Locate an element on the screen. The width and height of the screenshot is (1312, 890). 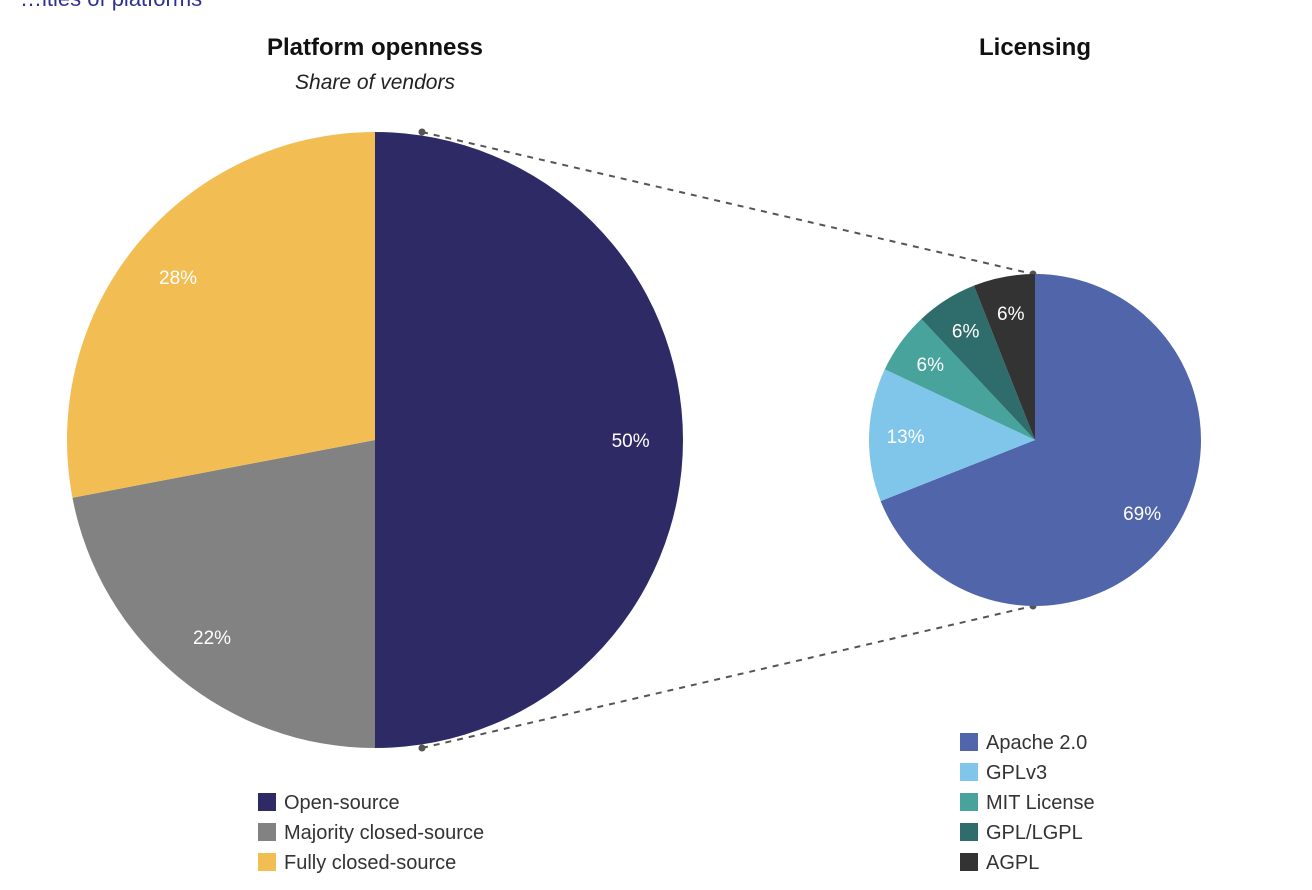
pie-slice-gplv3 is located at coordinates (952, 435).